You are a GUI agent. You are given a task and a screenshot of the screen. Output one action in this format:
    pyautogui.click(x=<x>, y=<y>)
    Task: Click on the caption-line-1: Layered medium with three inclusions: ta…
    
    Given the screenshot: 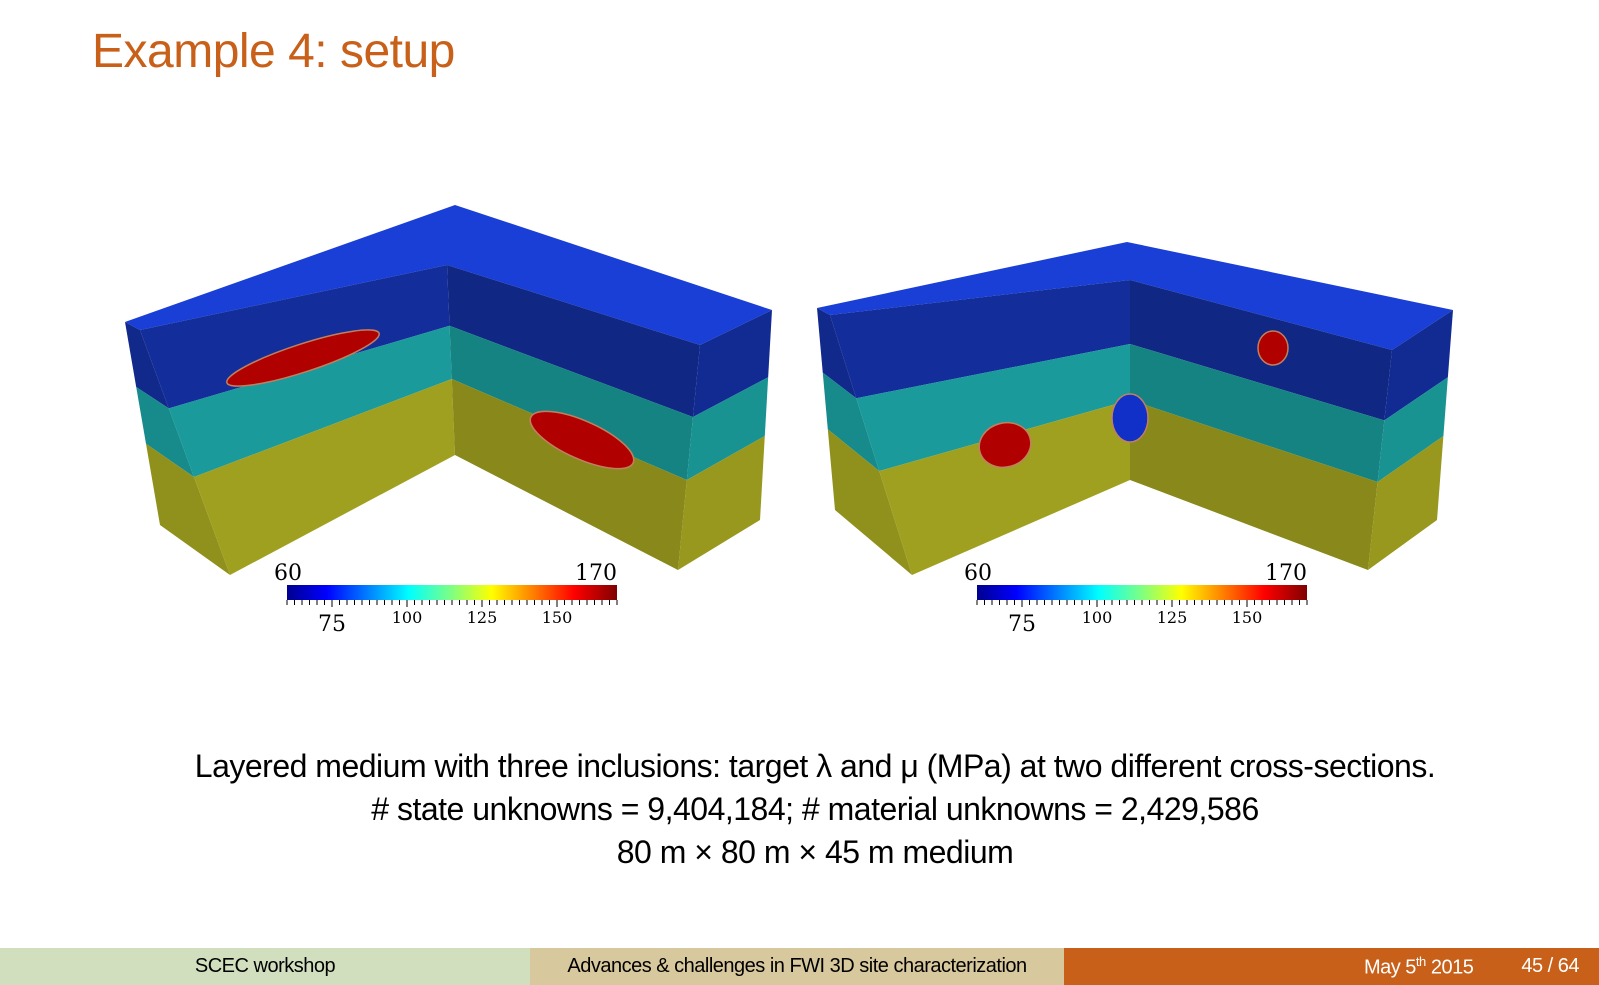 What is the action you would take?
    pyautogui.click(x=815, y=766)
    